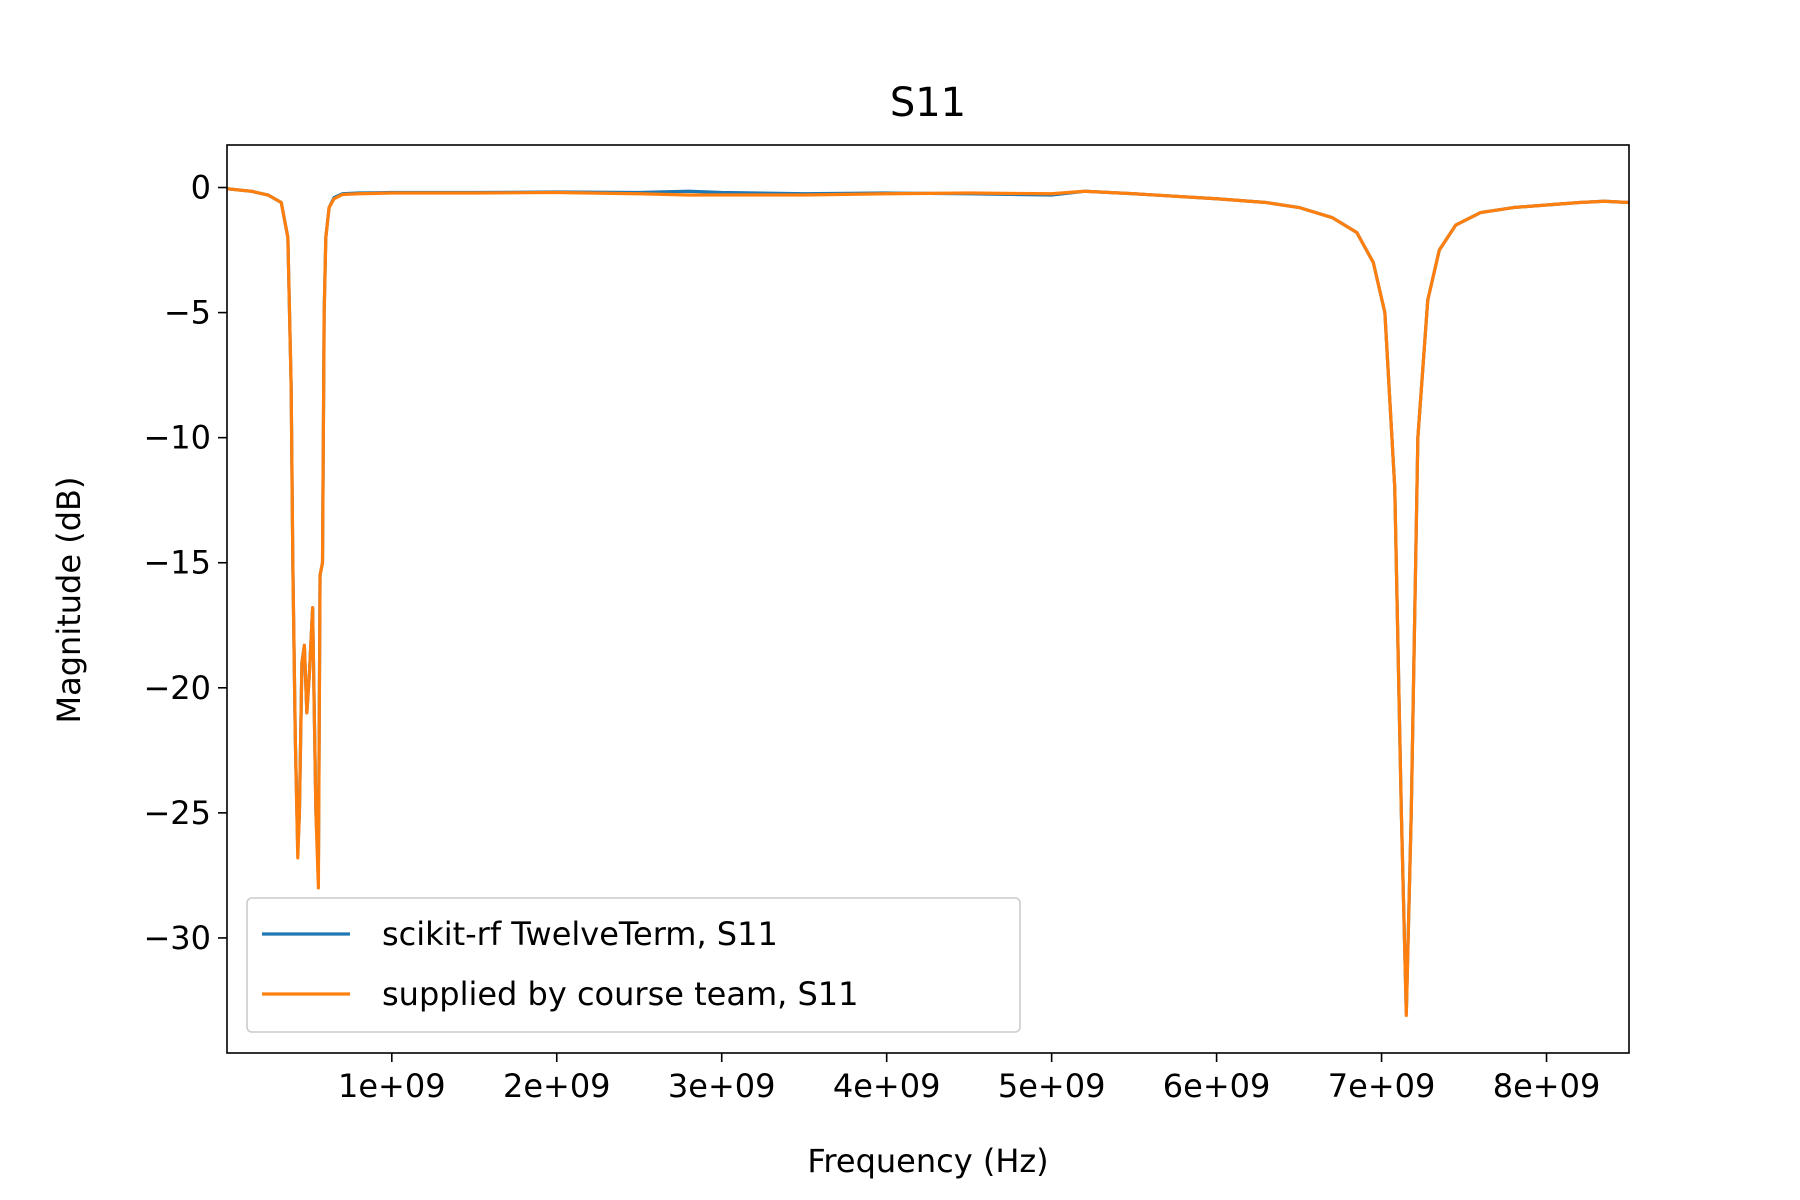 This screenshot has height=1200, width=1800. I want to click on y-tick-label: −20, so click(177, 688).